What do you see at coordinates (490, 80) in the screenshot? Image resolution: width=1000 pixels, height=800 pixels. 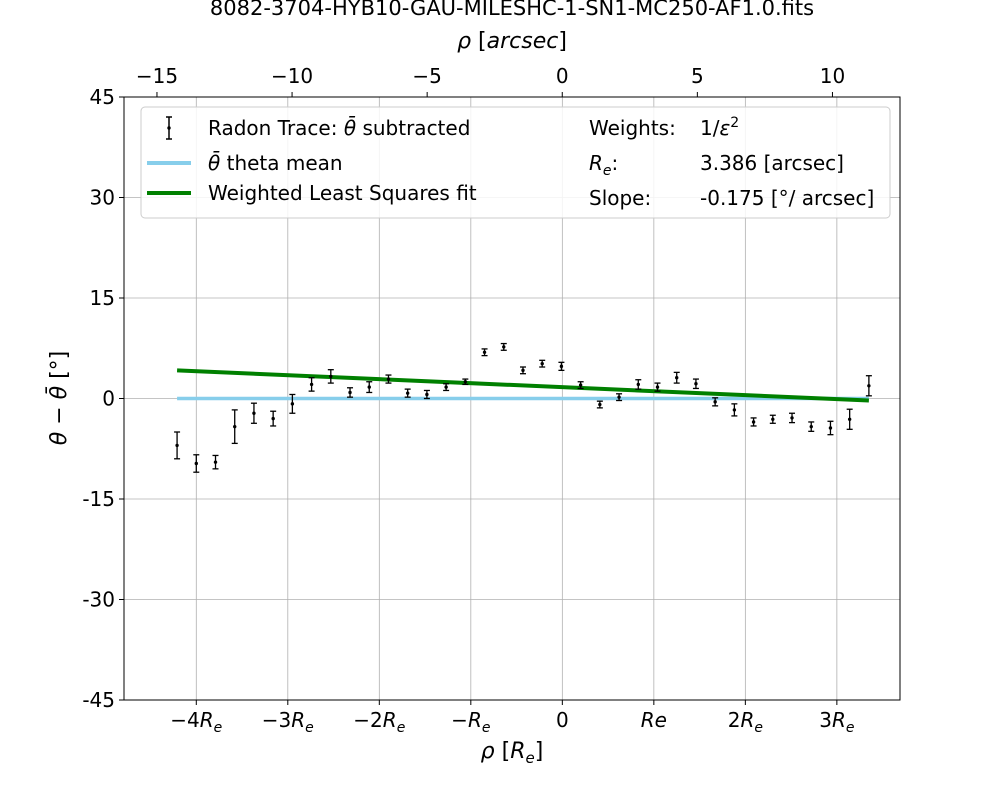 I see `top-x-axis: −15 −10 −5 0 5 10` at bounding box center [490, 80].